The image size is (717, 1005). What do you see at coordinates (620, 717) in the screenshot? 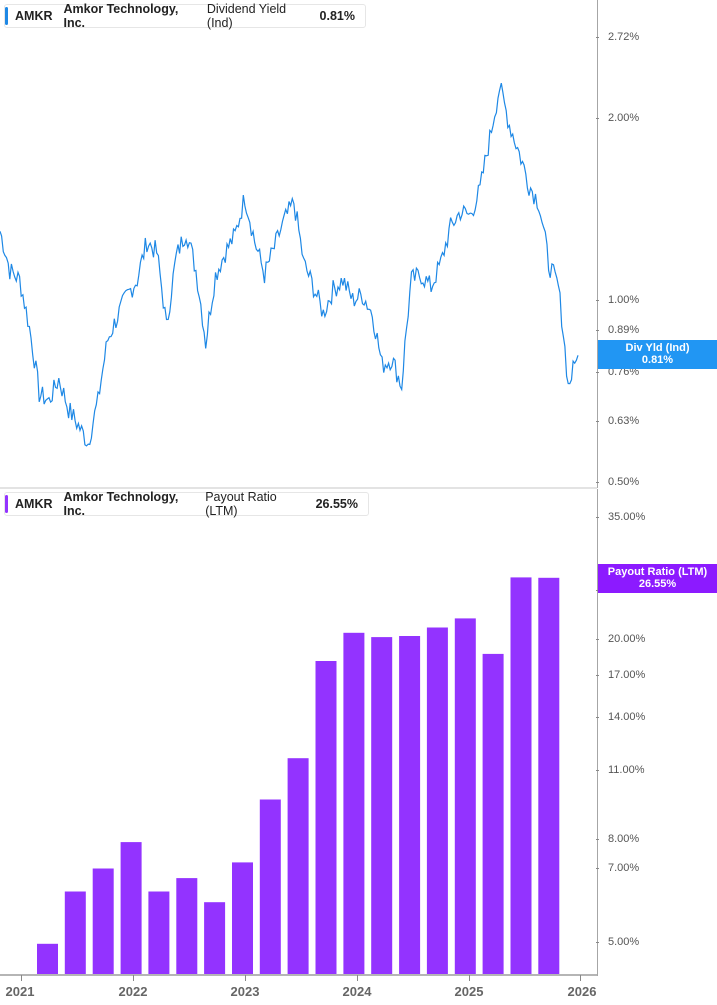
I see `bottom-y-tick: 14.00%` at bounding box center [620, 717].